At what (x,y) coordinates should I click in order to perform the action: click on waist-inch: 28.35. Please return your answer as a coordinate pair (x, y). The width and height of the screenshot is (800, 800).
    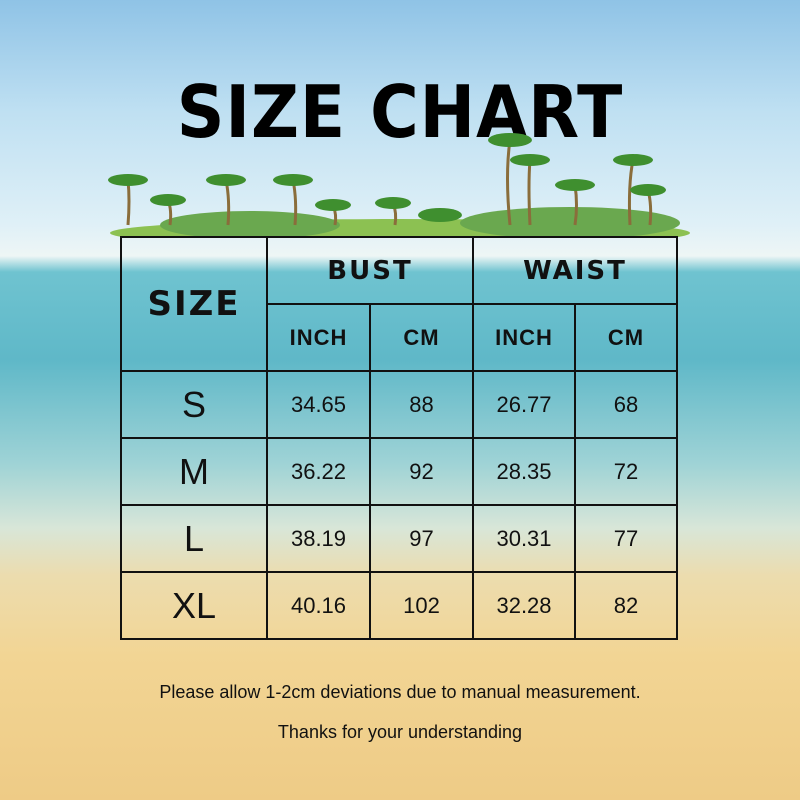
    Looking at the image, I should click on (524, 471).